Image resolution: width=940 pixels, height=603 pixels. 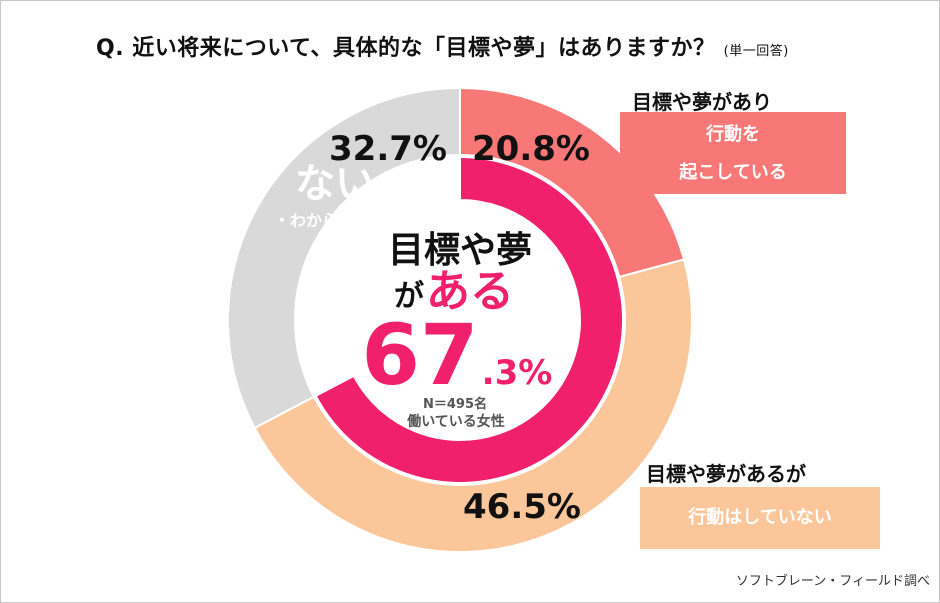 I want to click on source-credit: ソフトブレーン・フィールド調べ, so click(x=832, y=581).